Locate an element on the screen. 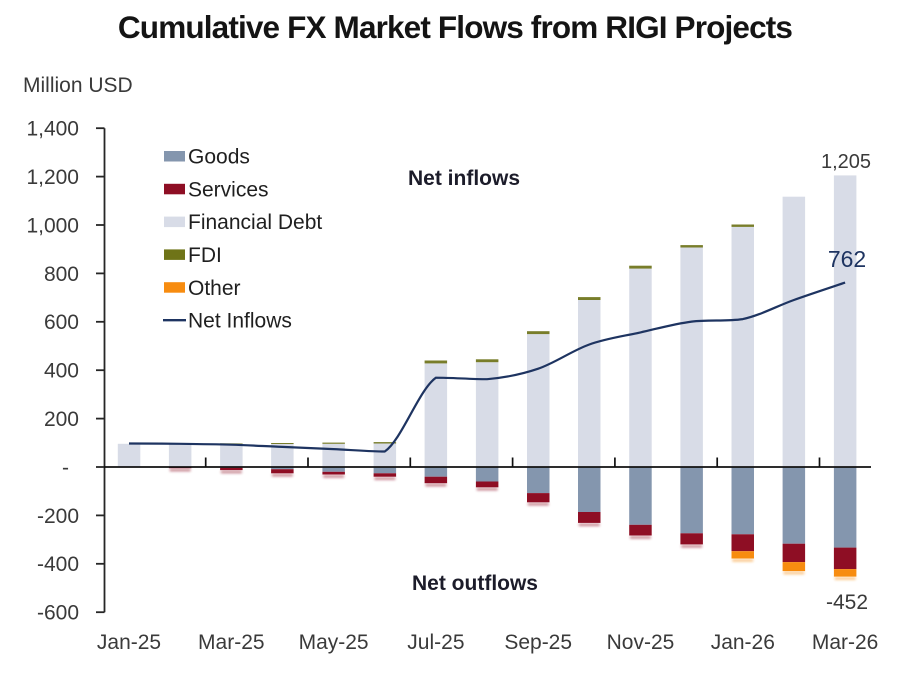  svg-text: Nov-25 is located at coordinates (641, 642).